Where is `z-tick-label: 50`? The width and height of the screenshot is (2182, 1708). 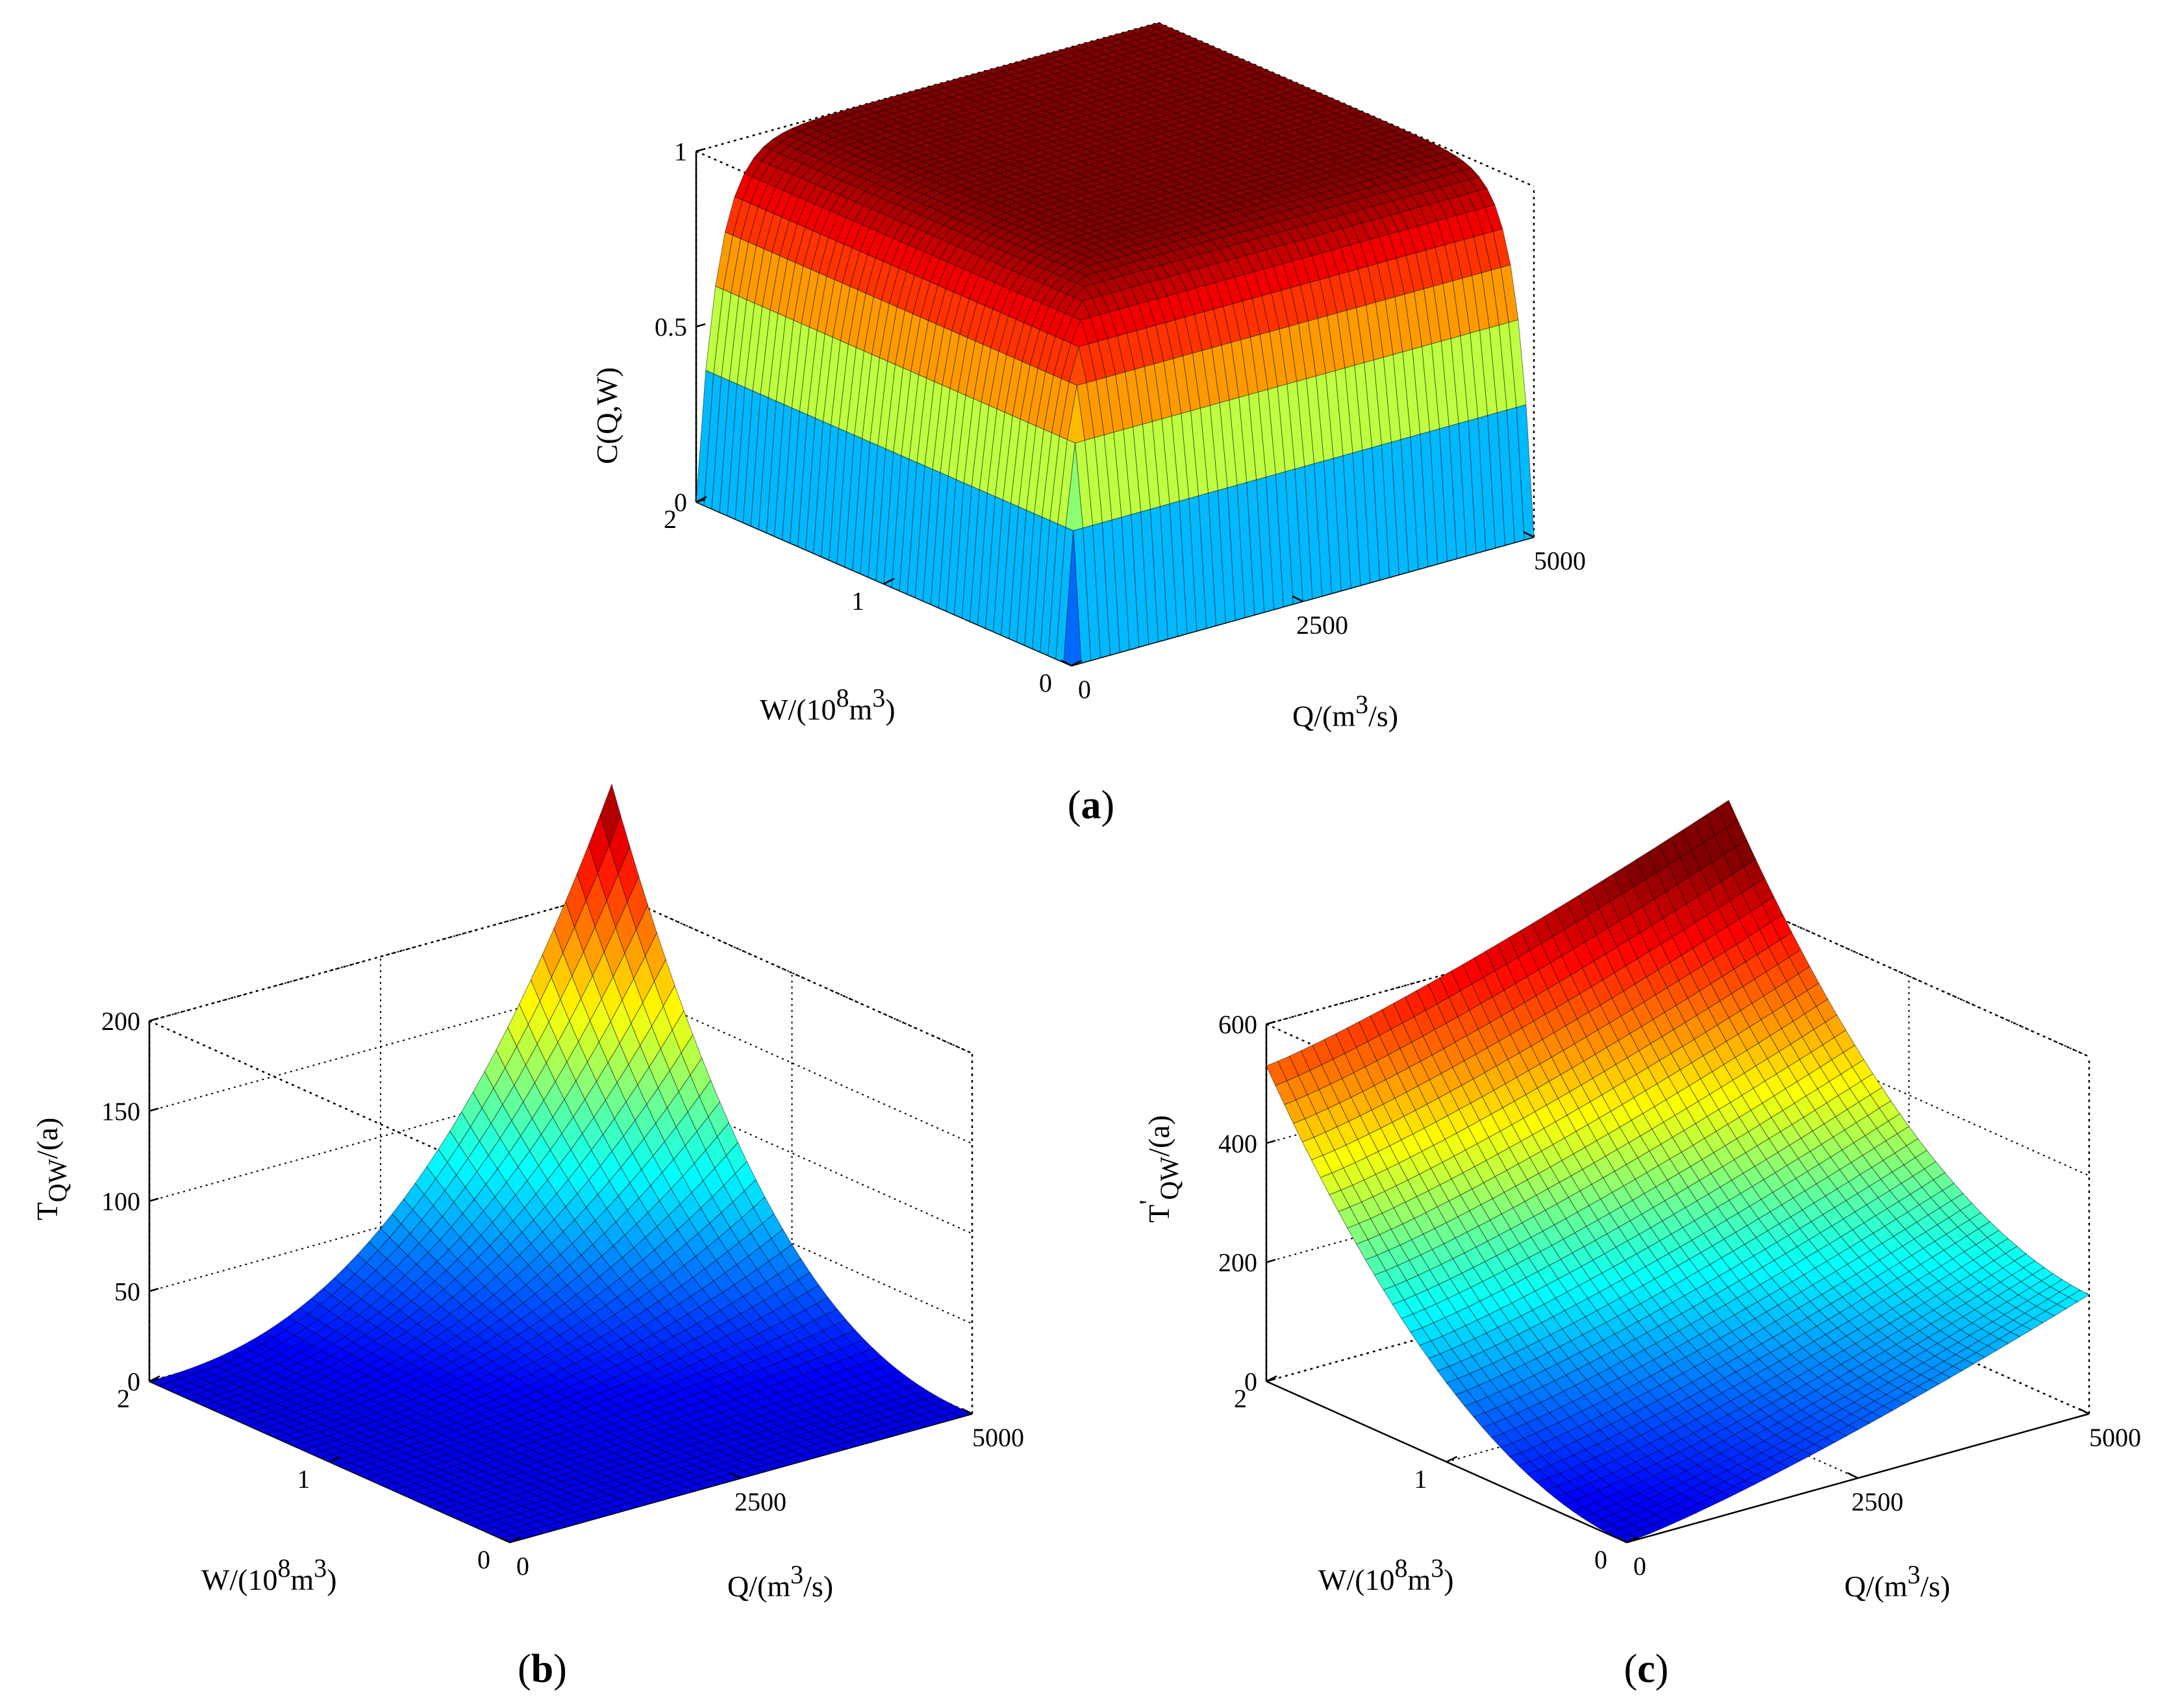 z-tick-label: 50 is located at coordinates (127, 1291).